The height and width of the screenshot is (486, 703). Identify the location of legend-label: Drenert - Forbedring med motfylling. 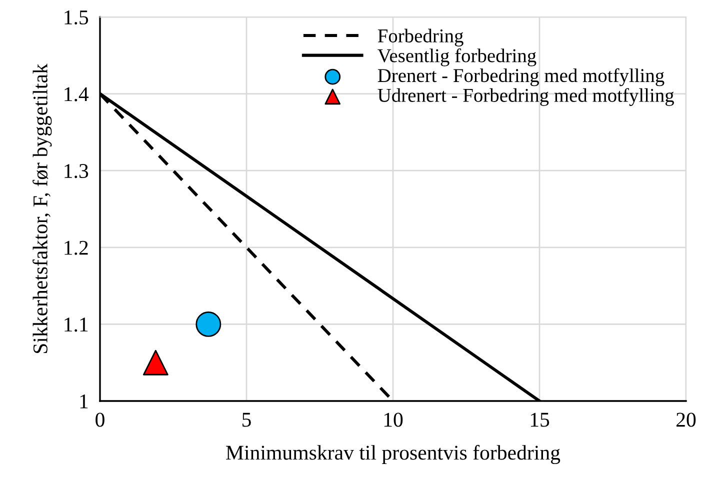
(521, 77).